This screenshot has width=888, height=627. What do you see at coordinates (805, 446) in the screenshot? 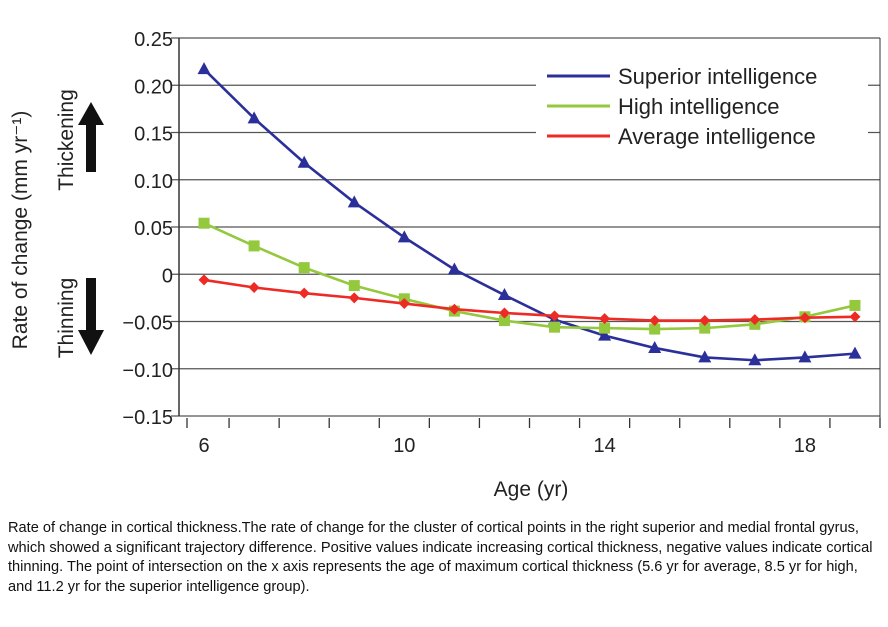
I see `x-tick-label: 18` at bounding box center [805, 446].